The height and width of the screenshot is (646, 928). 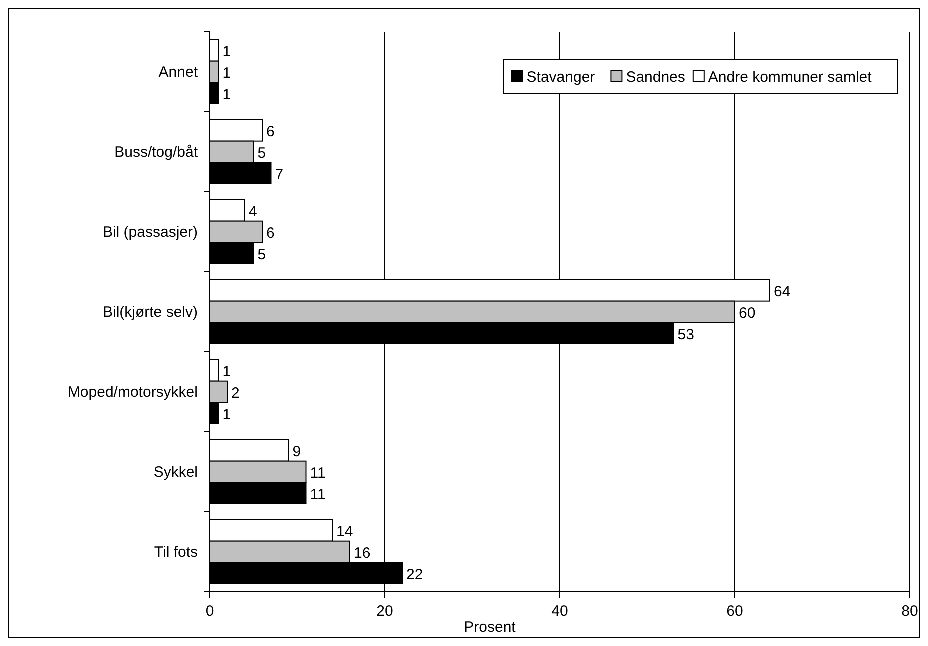 I want to click on legend-label: Stavanger, so click(x=561, y=77).